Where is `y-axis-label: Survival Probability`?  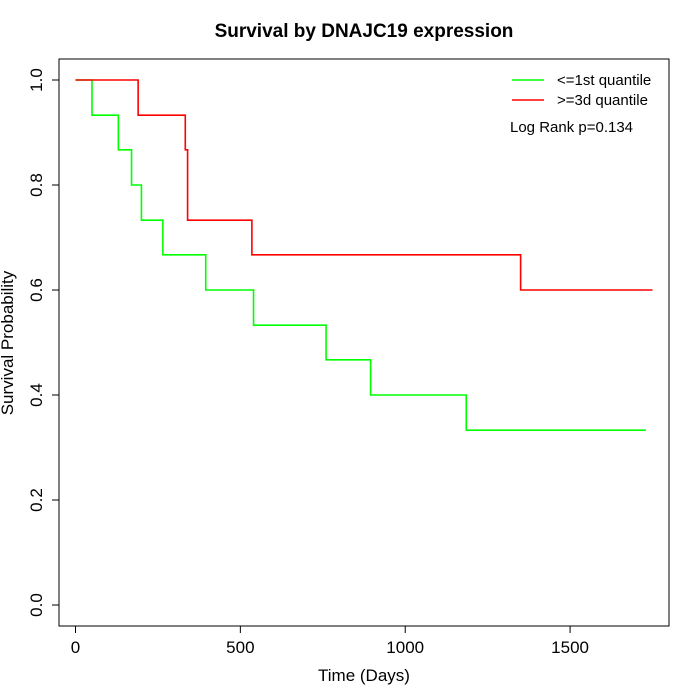
y-axis-label: Survival Probability is located at coordinates (8, 342).